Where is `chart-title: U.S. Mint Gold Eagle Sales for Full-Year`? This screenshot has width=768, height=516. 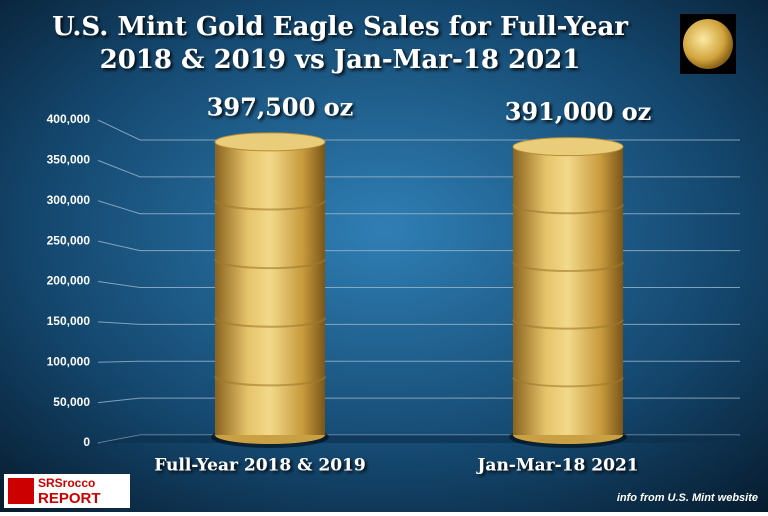
chart-title: U.S. Mint Gold Eagle Sales for Full-Year is located at coordinates (340, 27).